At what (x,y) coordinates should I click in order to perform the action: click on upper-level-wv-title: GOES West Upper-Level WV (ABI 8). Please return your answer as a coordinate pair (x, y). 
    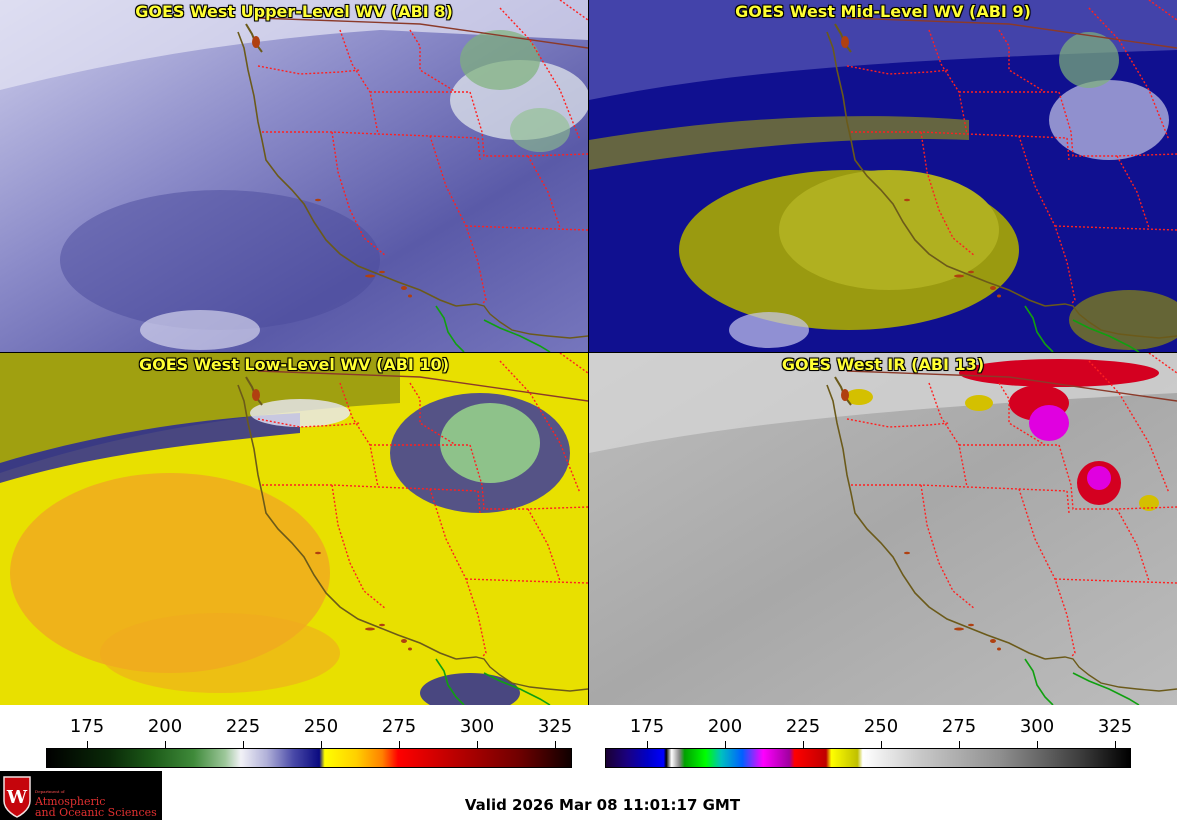
    Looking at the image, I should click on (294, 11).